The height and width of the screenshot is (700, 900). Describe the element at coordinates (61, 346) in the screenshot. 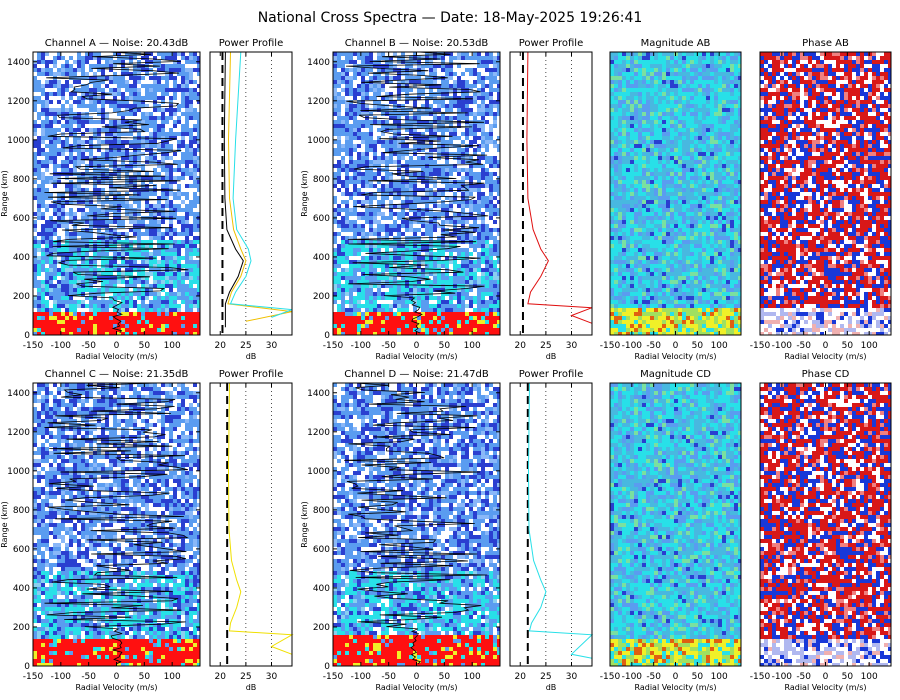

I see `x-tick-label: -100` at that location.